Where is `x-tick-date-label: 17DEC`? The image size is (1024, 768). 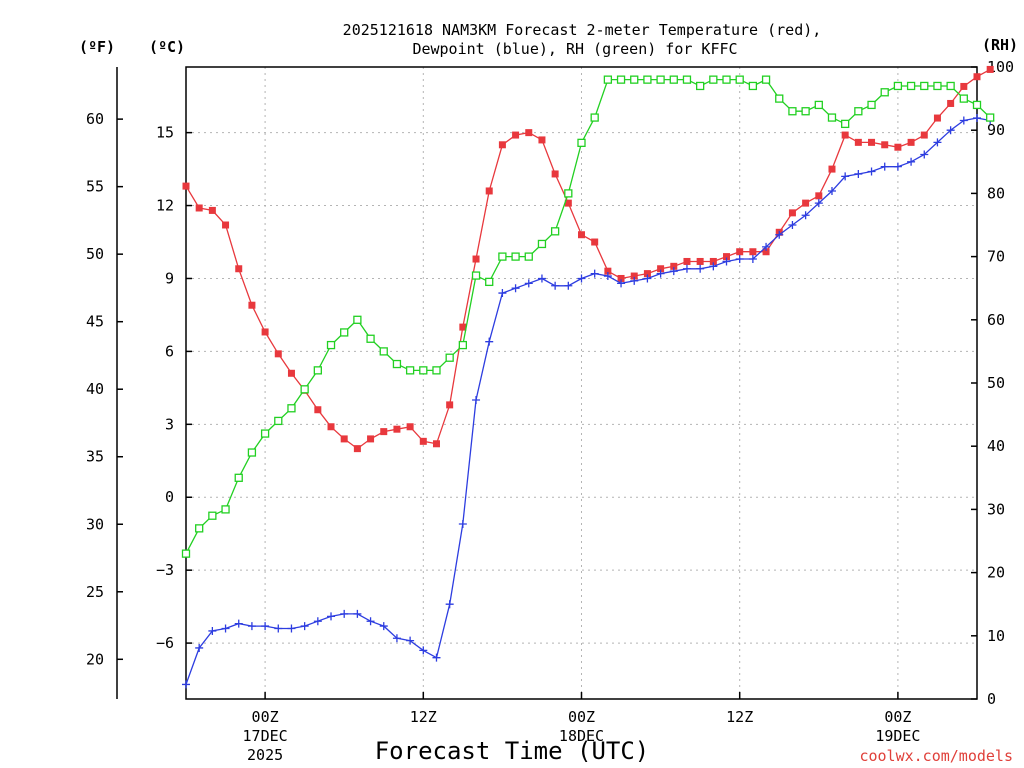 x-tick-date-label: 17DEC is located at coordinates (265, 736).